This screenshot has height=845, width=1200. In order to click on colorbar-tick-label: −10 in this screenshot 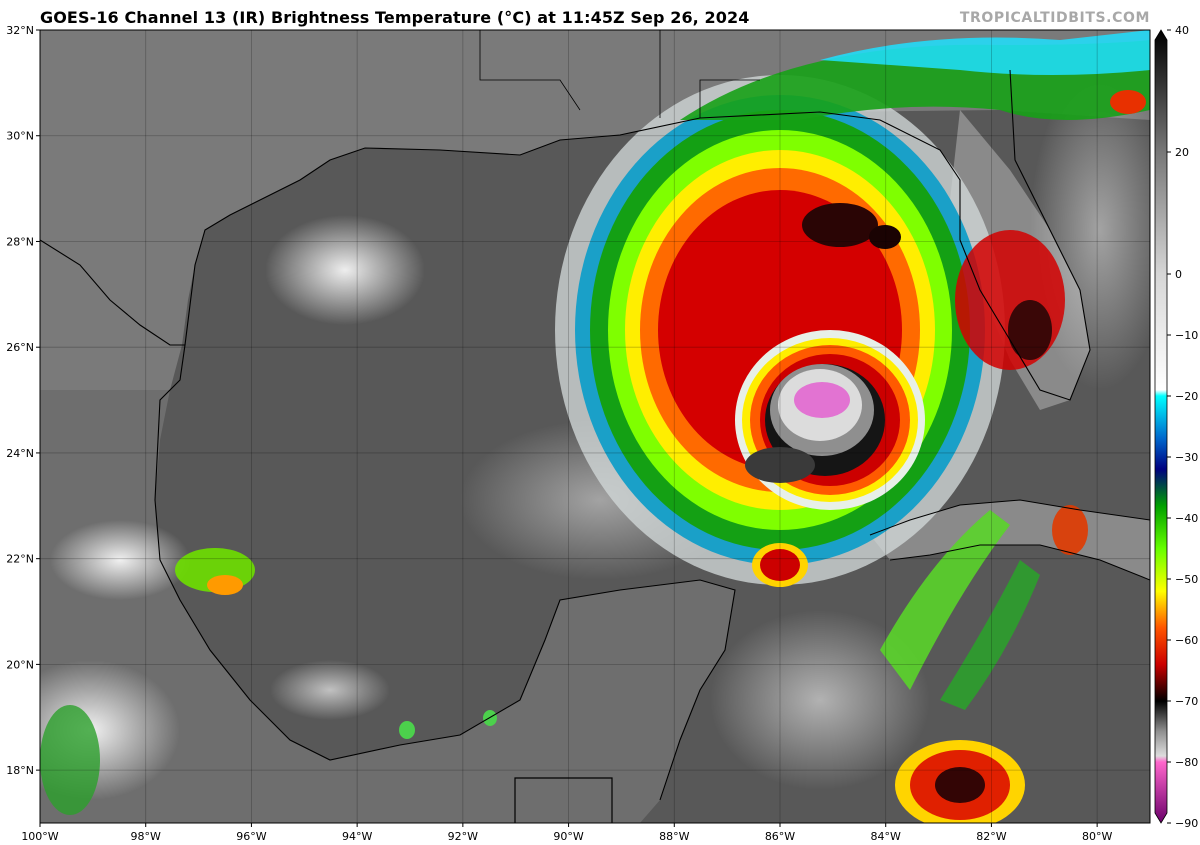, I will do `click(1186, 335)`.